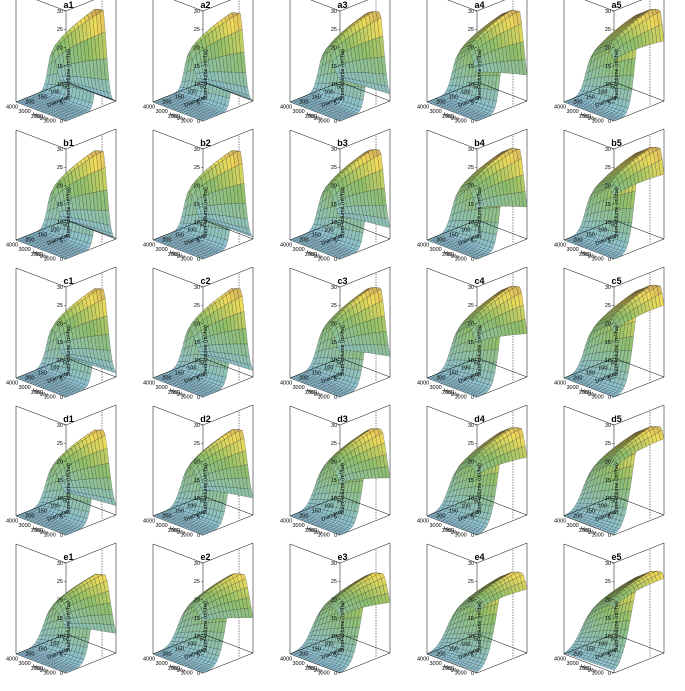 The width and height of the screenshot is (685, 691). Describe the element at coordinates (205, 281) in the screenshot. I see `panel-title: c2` at that location.